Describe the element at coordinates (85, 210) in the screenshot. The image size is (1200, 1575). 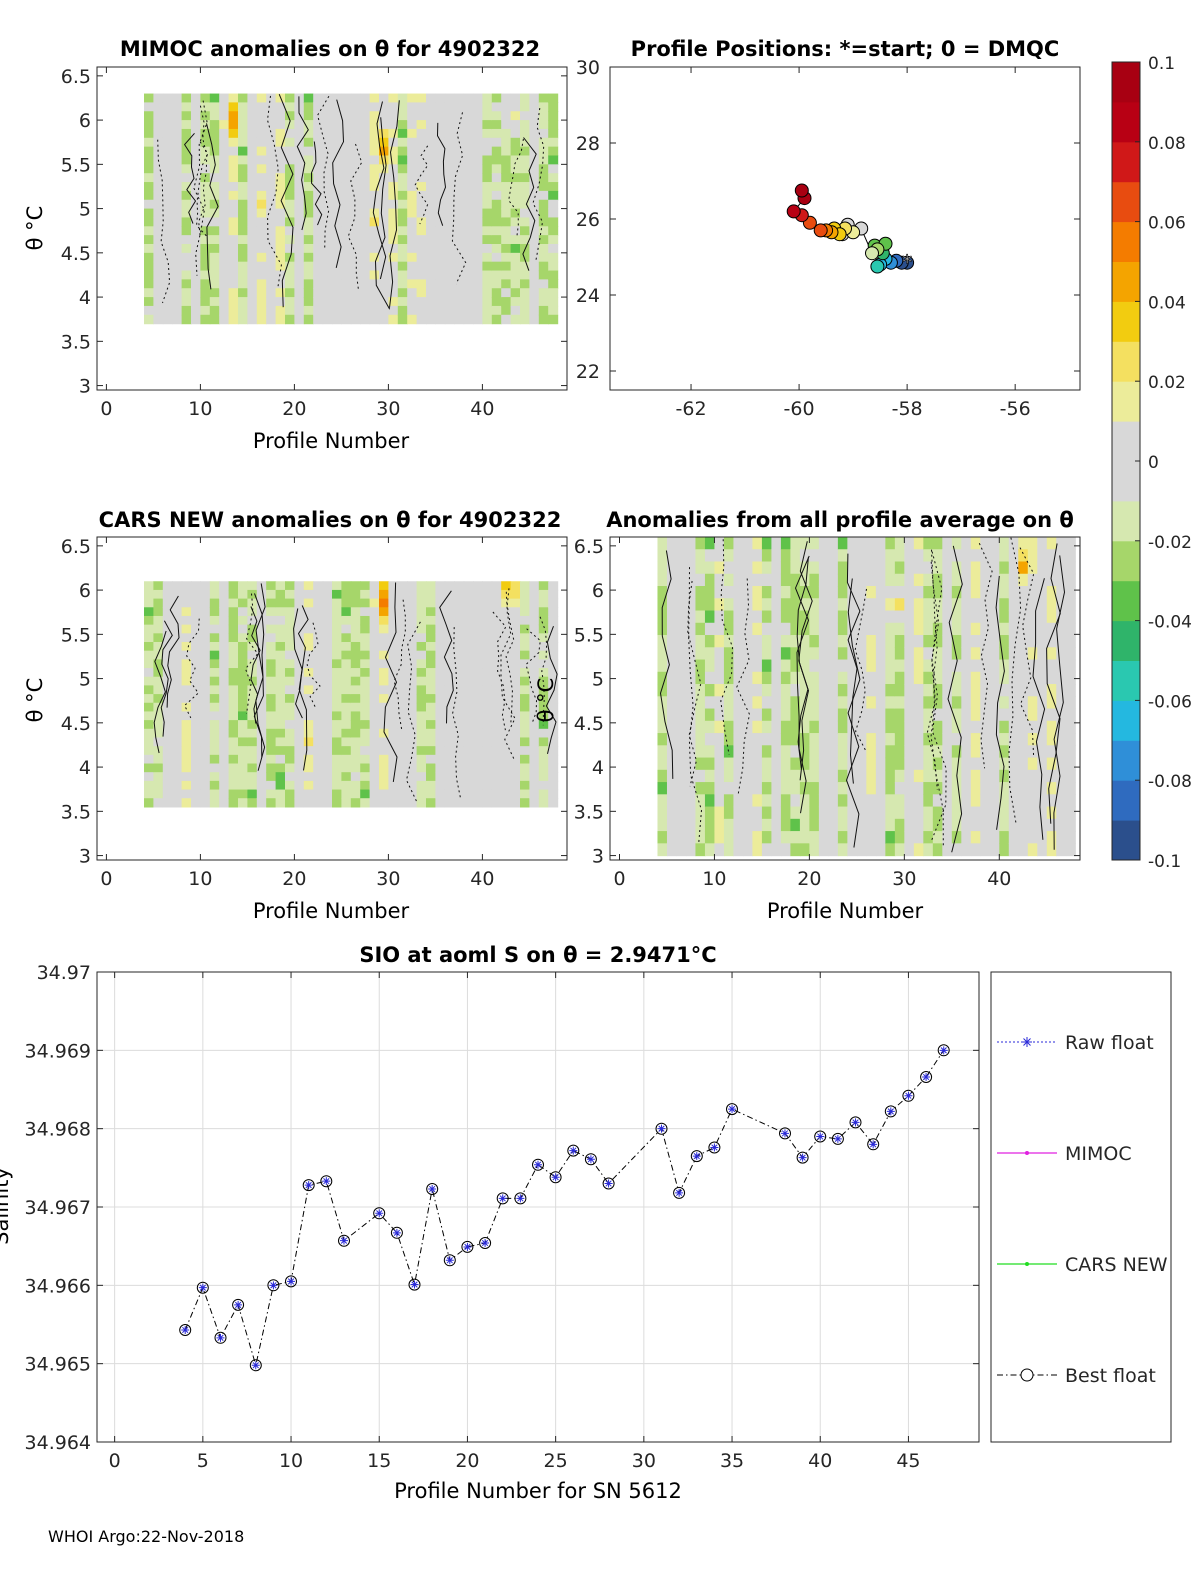
I see `y-tick-label-4: 5` at that location.